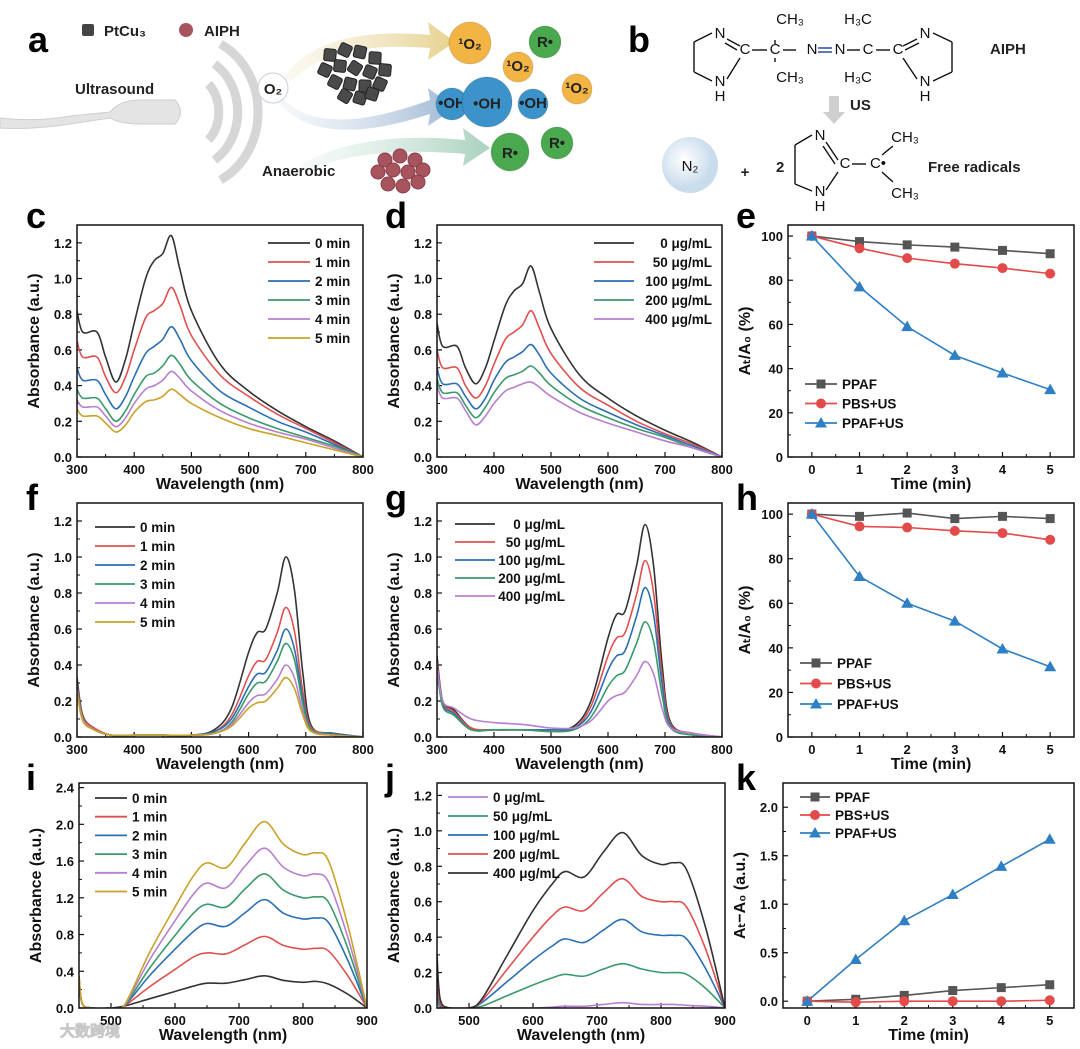 The width and height of the screenshot is (1080, 1049). I want to click on legend-label: 50 μg/mL, so click(522, 816).